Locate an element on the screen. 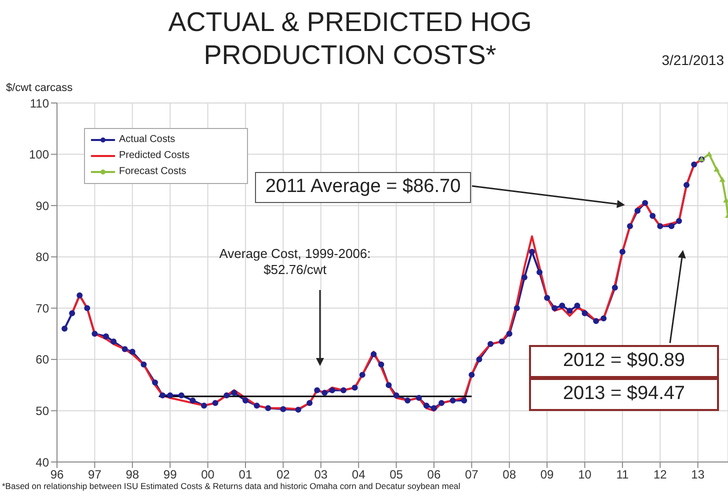 This screenshot has width=728, height=497. y-tick-label: 40 is located at coordinates (43, 462).